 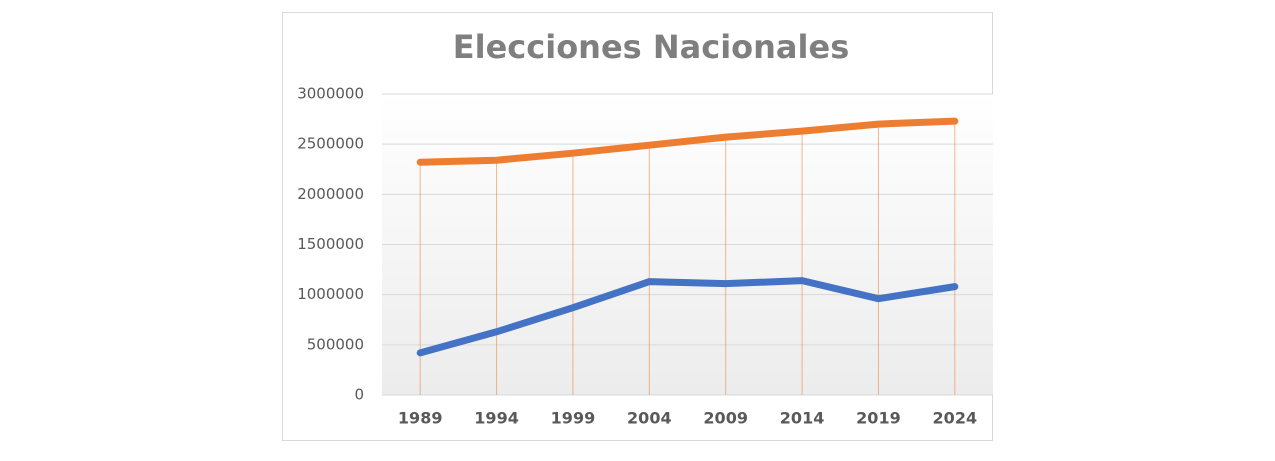 I want to click on x-tick-label: 1994, so click(x=496, y=418).